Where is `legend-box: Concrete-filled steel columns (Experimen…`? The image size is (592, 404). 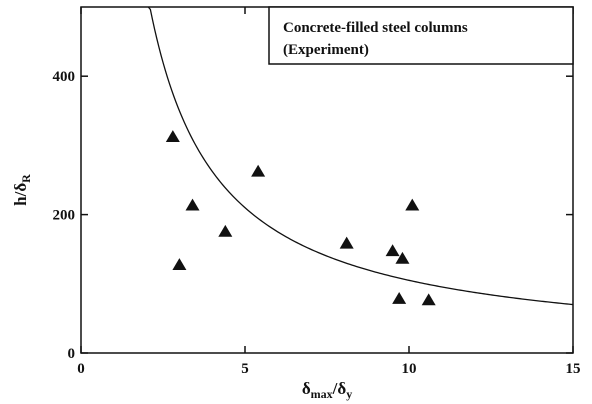
legend-box: Concrete-filled steel columns (Experimen… is located at coordinates (421, 35).